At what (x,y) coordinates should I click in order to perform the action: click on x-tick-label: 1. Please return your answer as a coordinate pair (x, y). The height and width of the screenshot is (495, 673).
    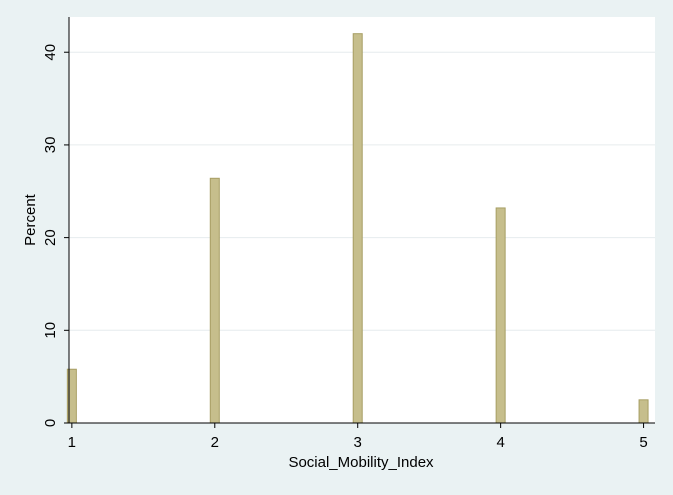
    Looking at the image, I should click on (72, 442).